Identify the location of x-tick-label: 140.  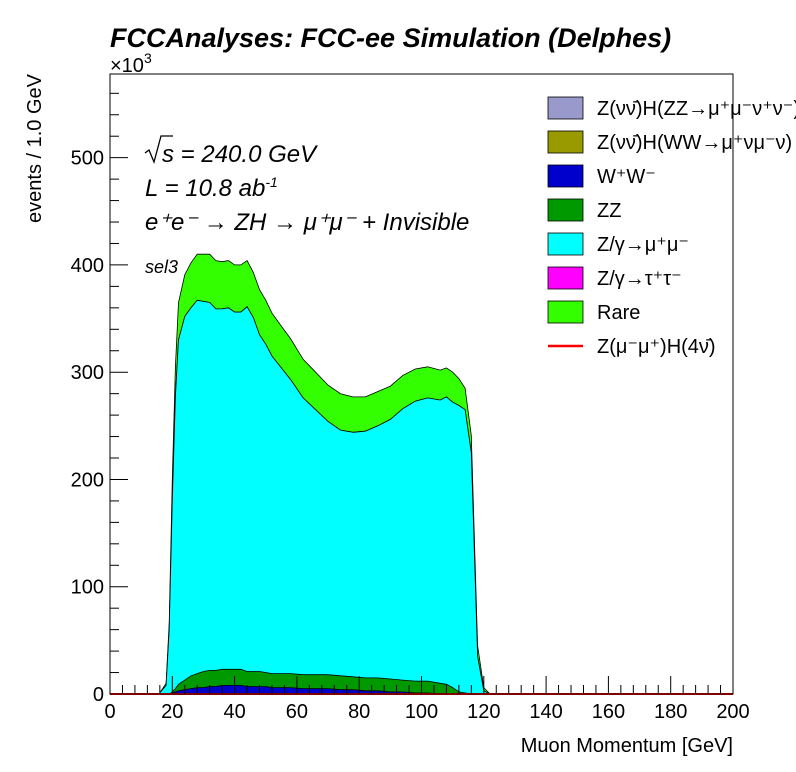
(545, 712).